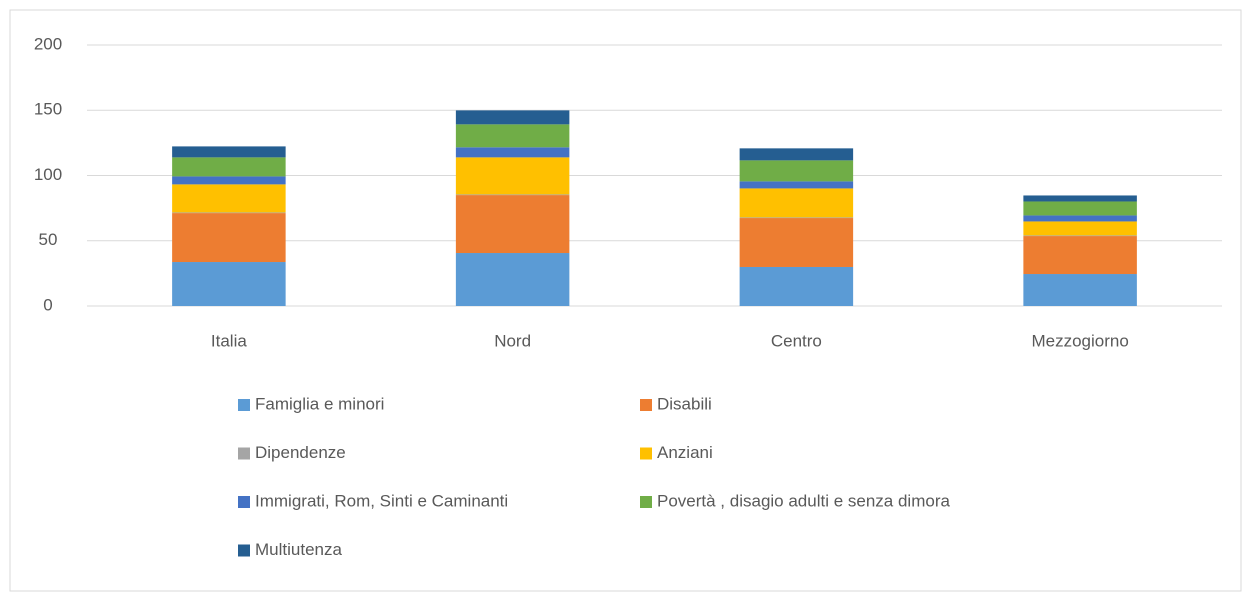  Describe the element at coordinates (298, 549) in the screenshot. I see `legend-label: Multiutenza` at that location.